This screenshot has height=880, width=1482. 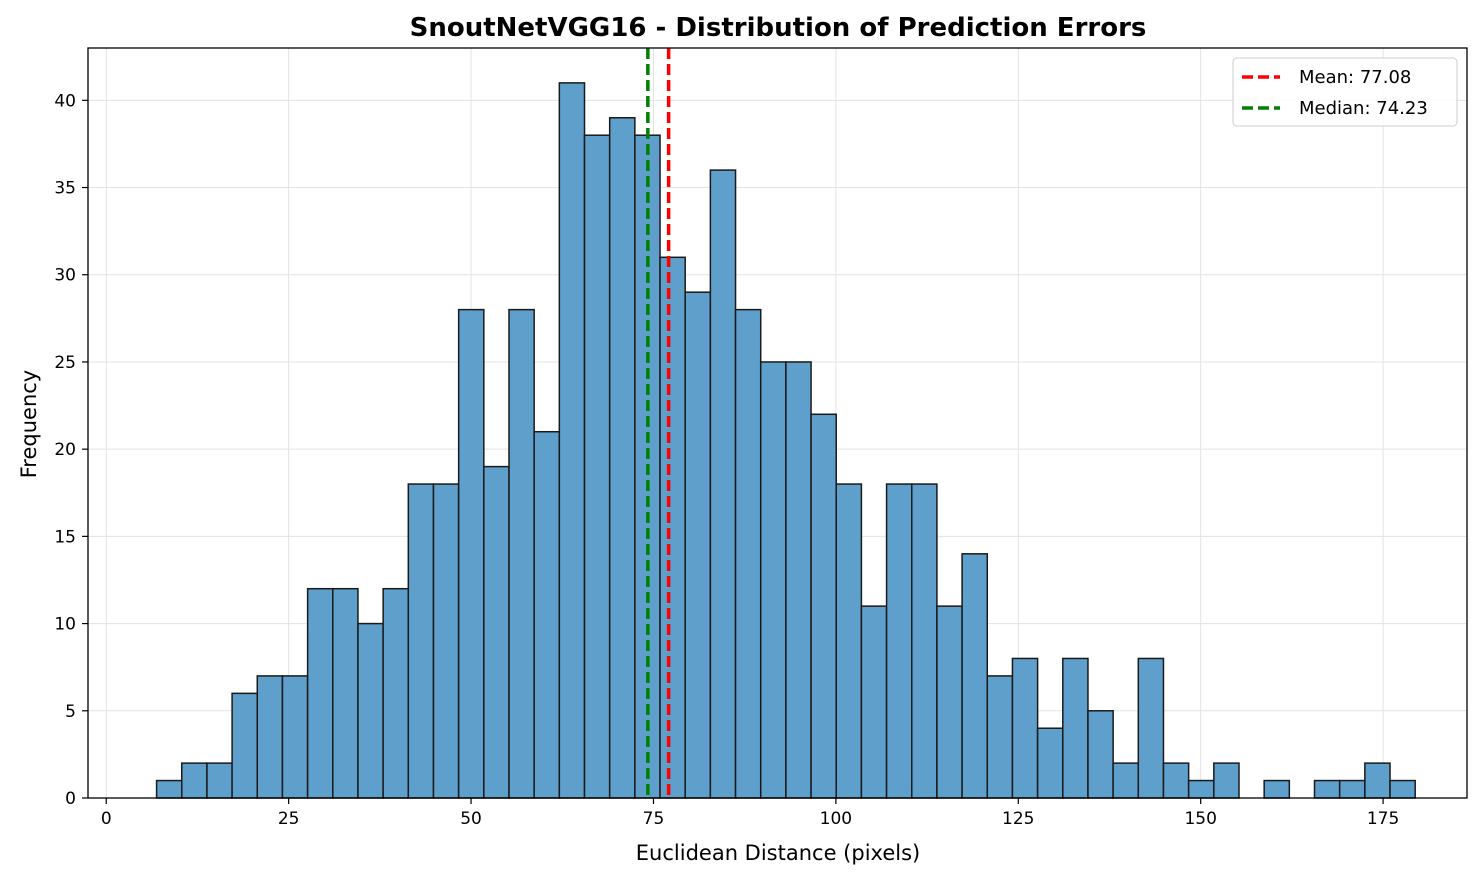 I want to click on x-tick-label: 25, so click(x=289, y=819).